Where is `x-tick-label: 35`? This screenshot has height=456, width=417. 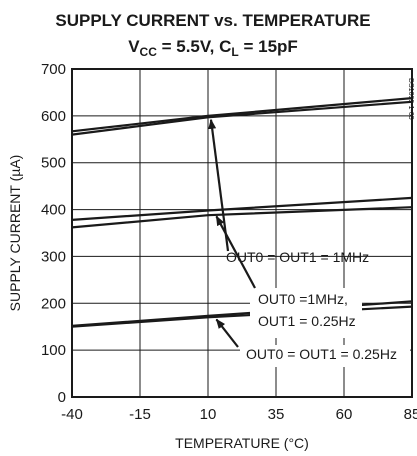
x-tick-label: 35 is located at coordinates (276, 414).